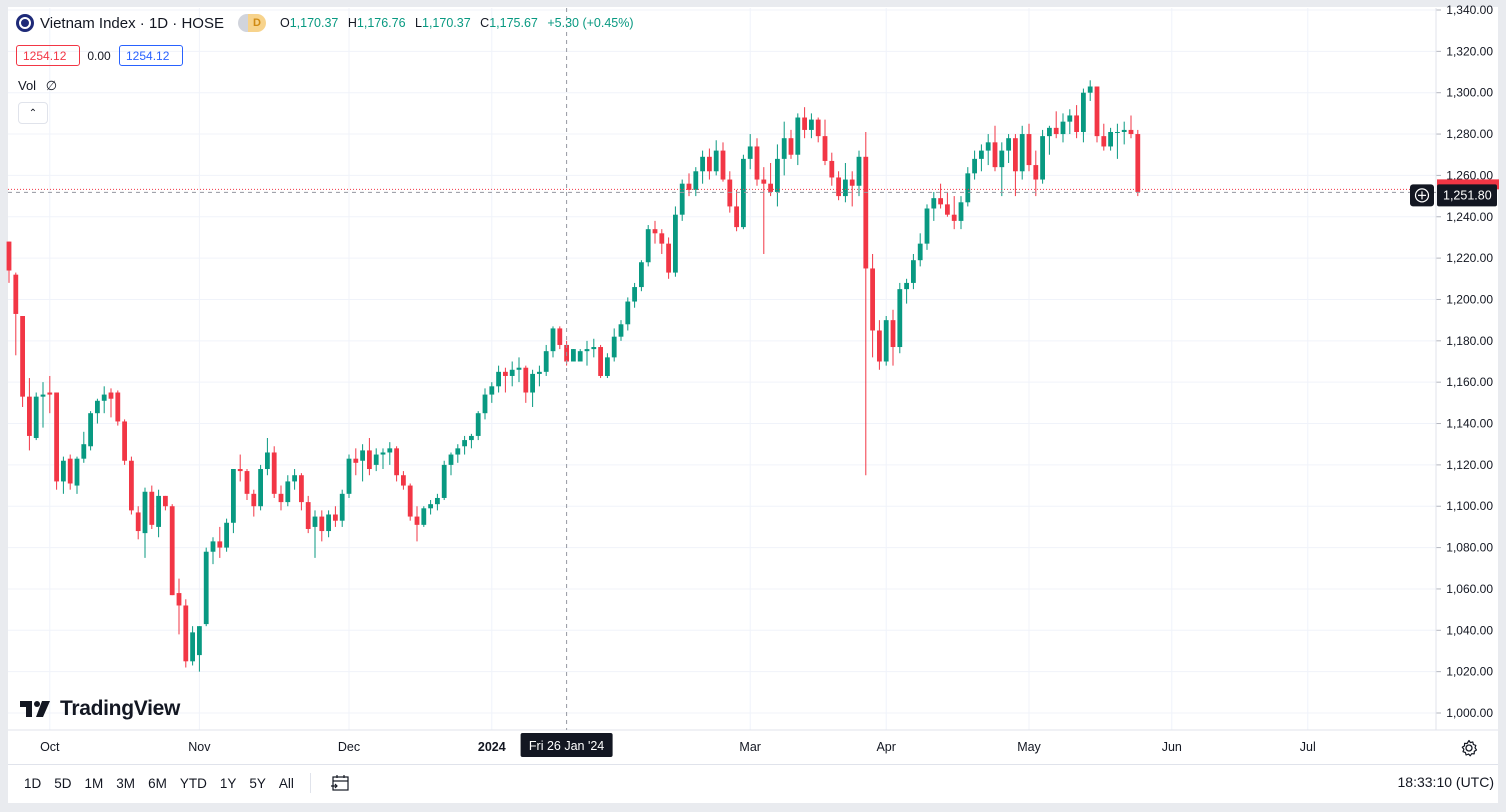 The height and width of the screenshot is (812, 1506). I want to click on go-to-date-button, so click(340, 783).